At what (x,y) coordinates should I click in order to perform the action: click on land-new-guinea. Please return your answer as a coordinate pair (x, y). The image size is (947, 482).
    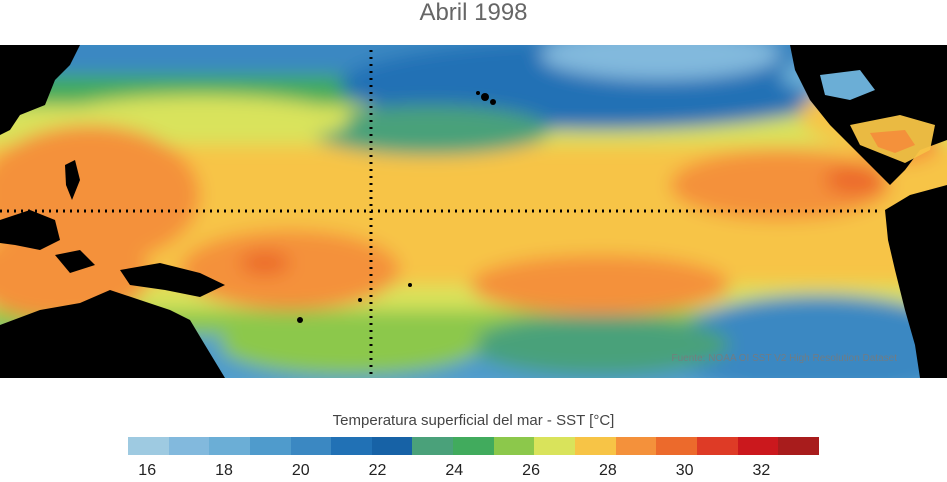
    Looking at the image, I should click on (172, 280).